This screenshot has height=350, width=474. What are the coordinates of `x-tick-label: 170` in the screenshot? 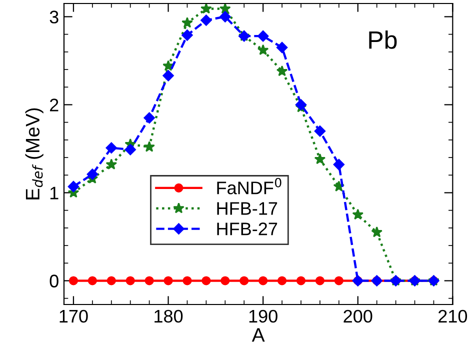 It's located at (74, 316).